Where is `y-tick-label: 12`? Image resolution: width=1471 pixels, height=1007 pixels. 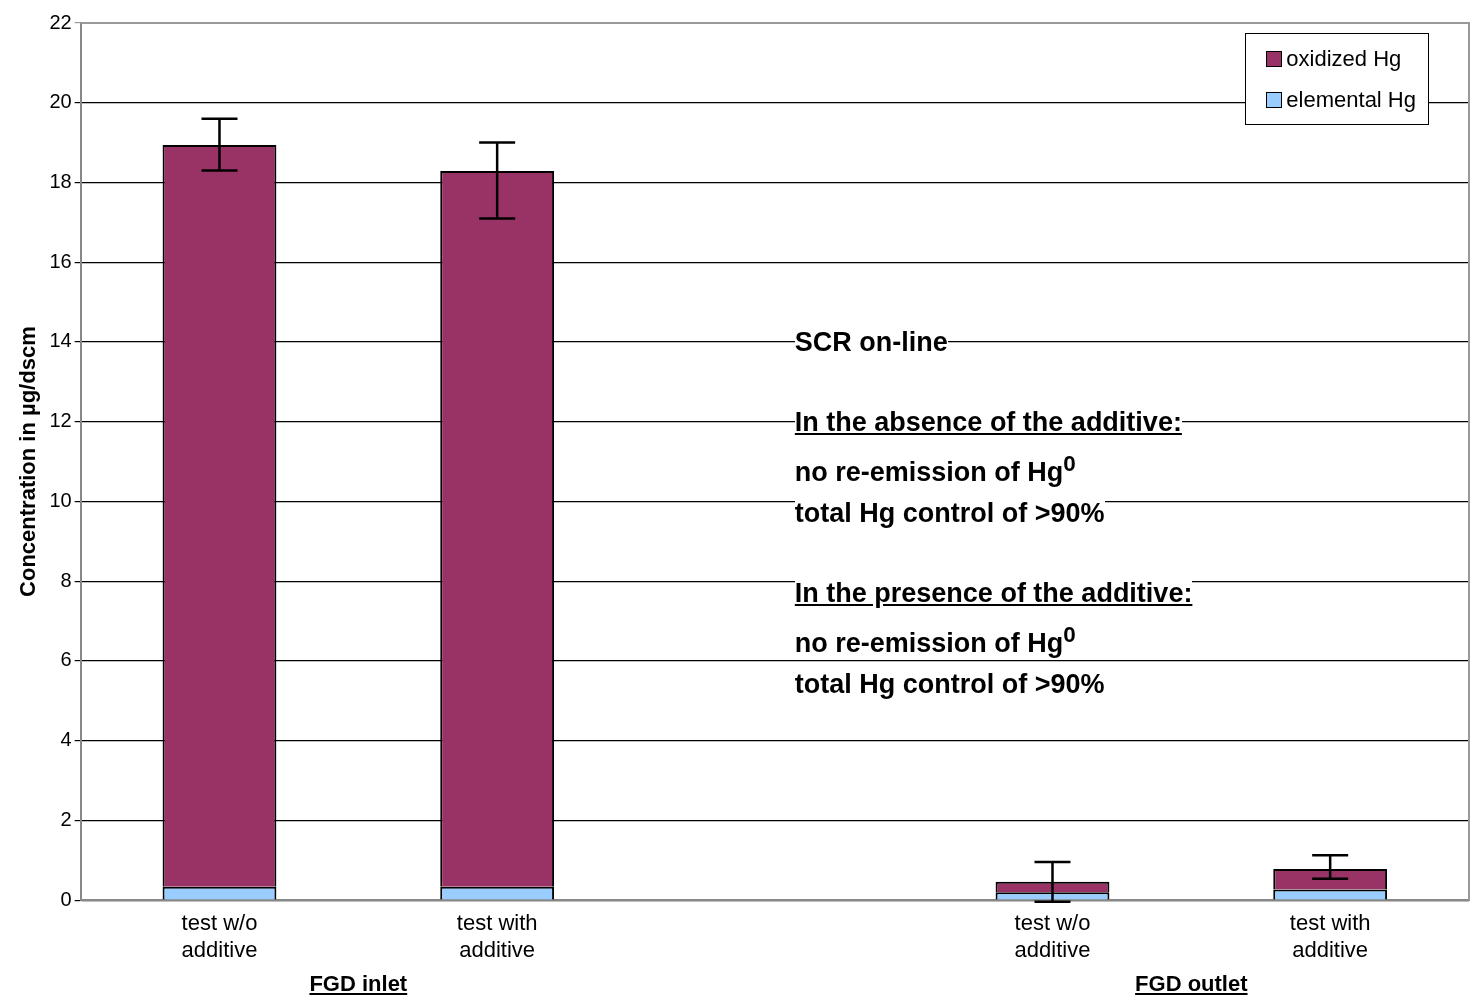 y-tick-label: 12 is located at coordinates (60, 420).